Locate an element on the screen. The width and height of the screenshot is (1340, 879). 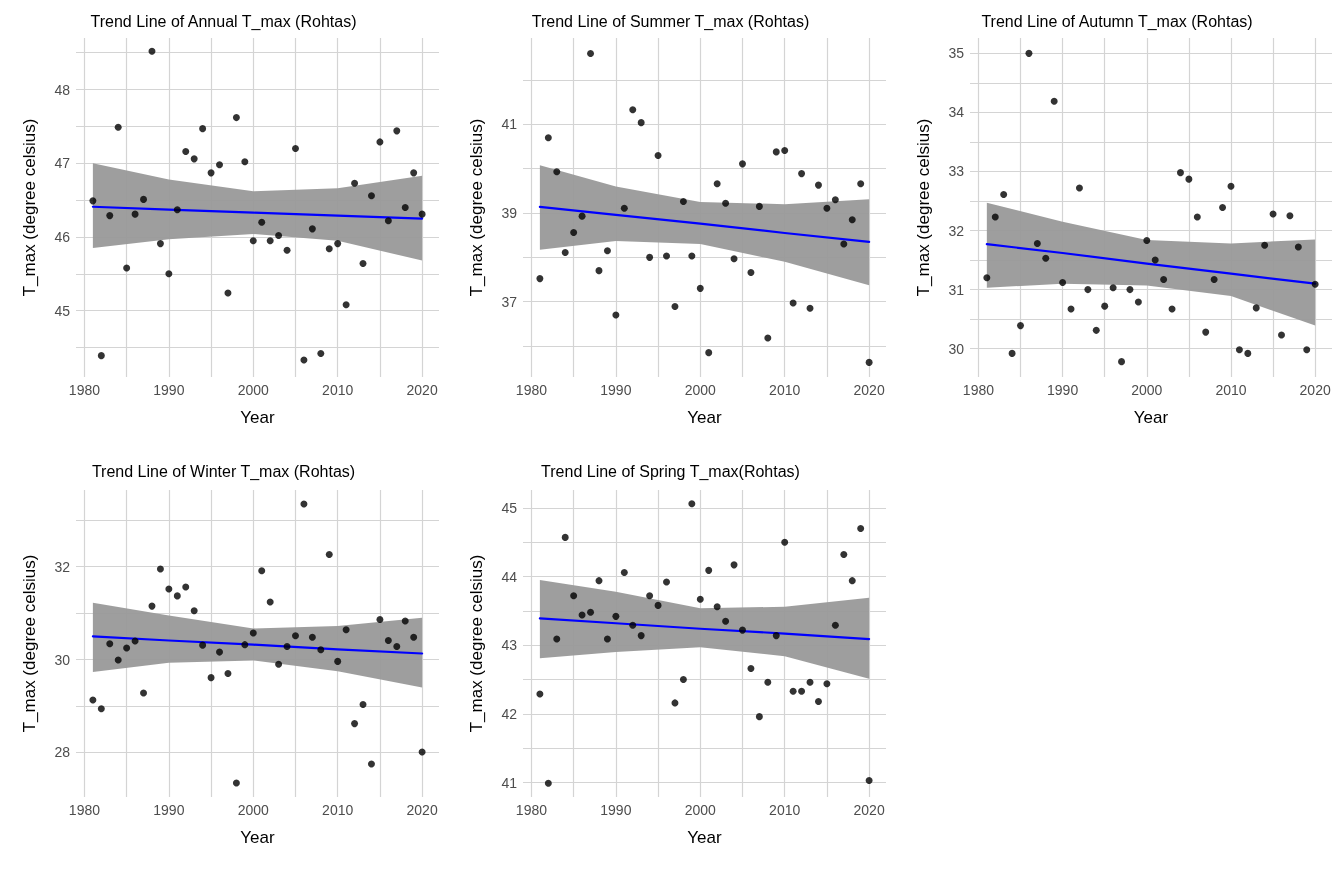
y-tick-label: 32 is located at coordinates (956, 230).